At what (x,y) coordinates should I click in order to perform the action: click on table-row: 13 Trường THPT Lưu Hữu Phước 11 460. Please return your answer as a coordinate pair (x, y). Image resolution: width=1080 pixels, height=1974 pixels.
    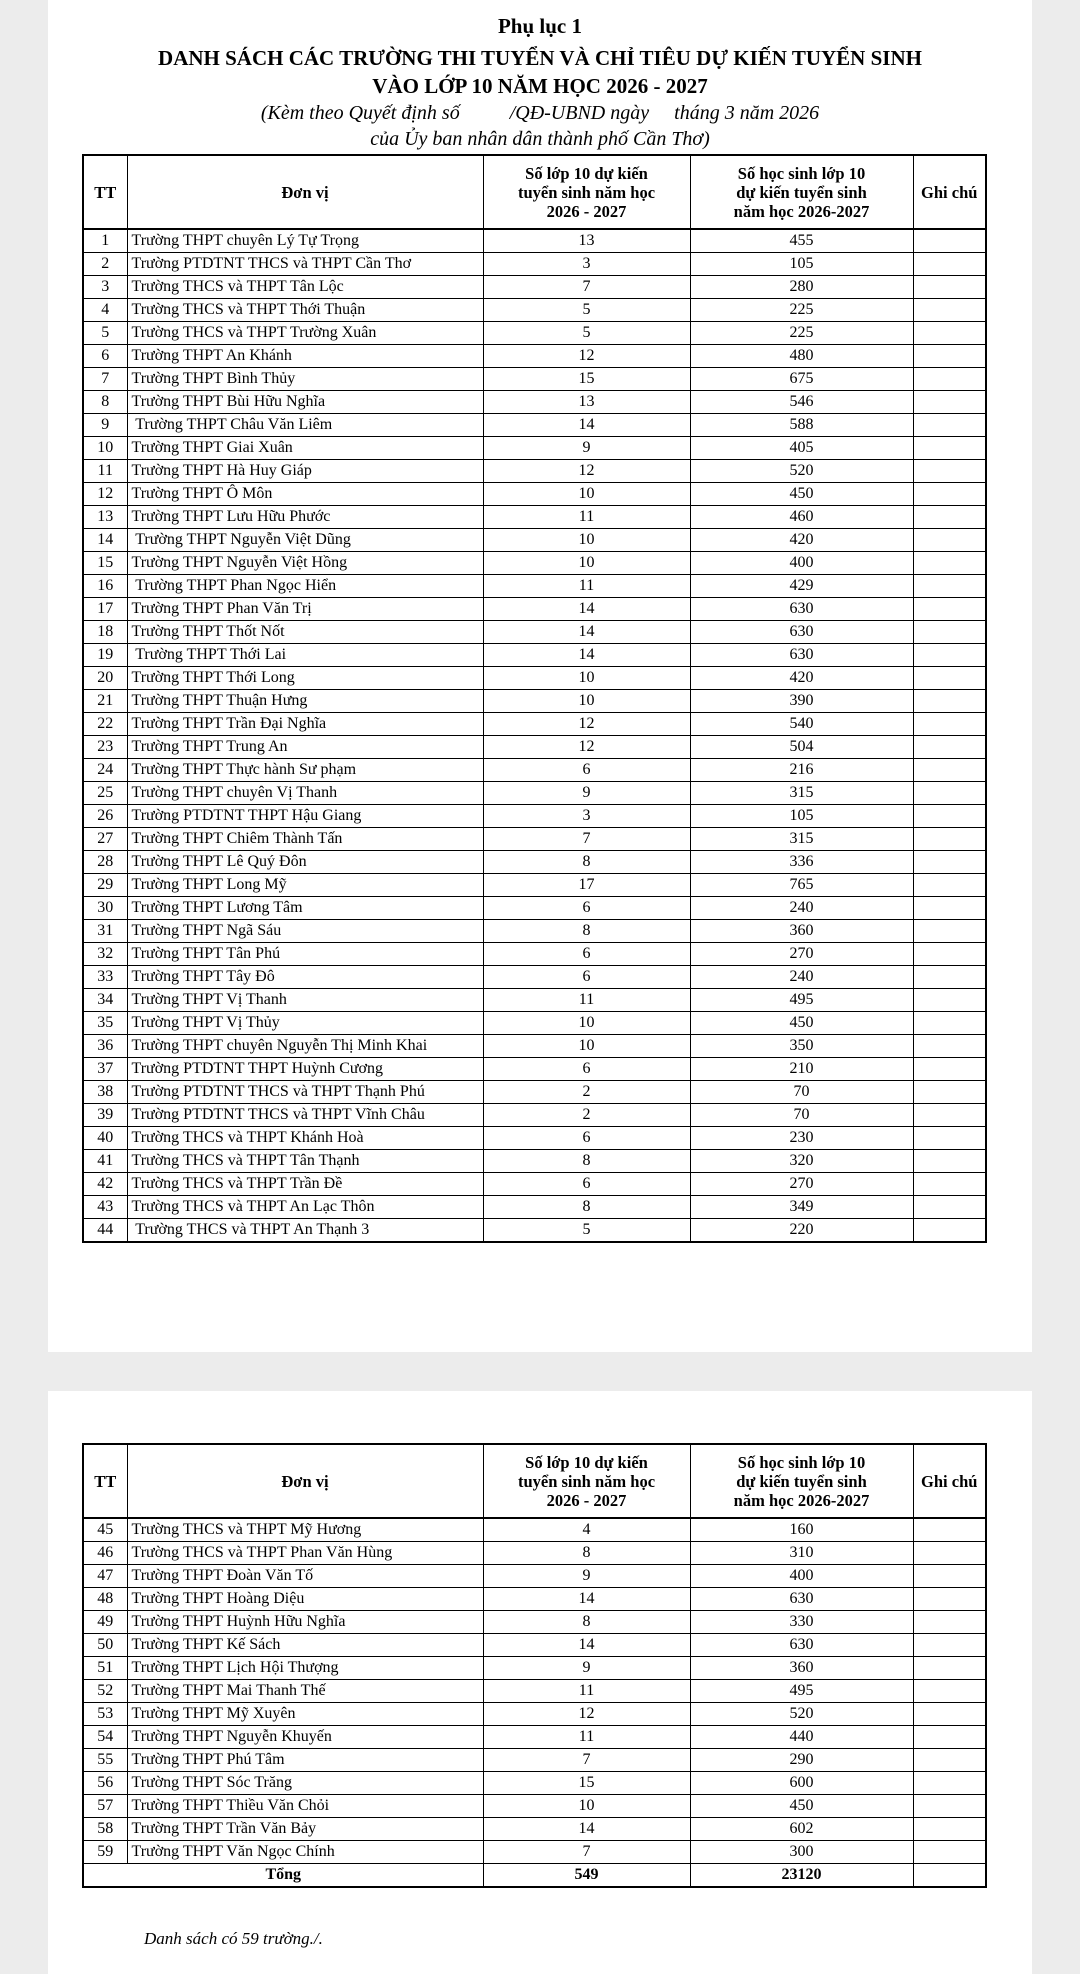
    Looking at the image, I should click on (534, 517).